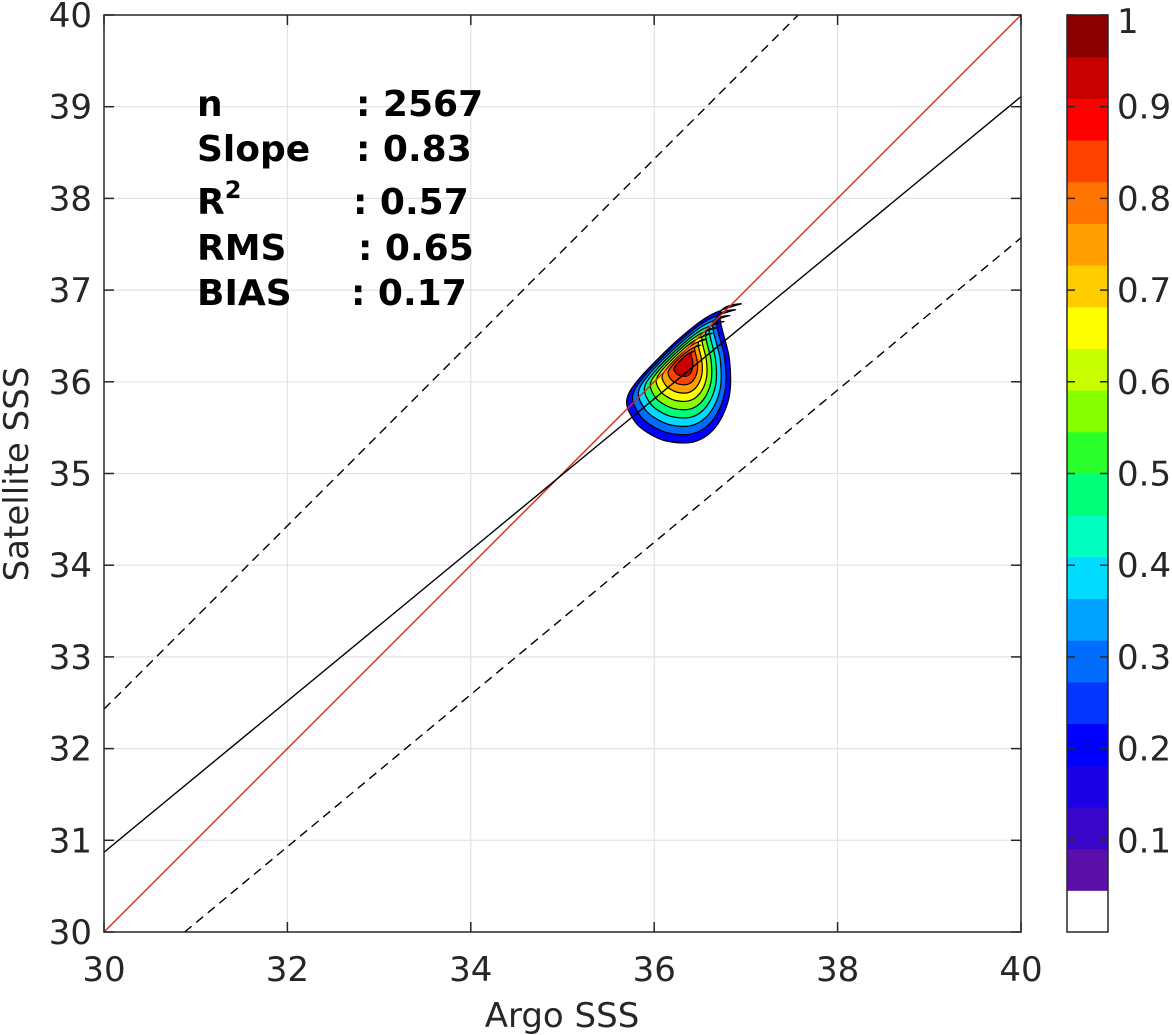 Image resolution: width=1172 pixels, height=1035 pixels. What do you see at coordinates (409, 293) in the screenshot?
I see `stat-bias-value: : 0.17` at bounding box center [409, 293].